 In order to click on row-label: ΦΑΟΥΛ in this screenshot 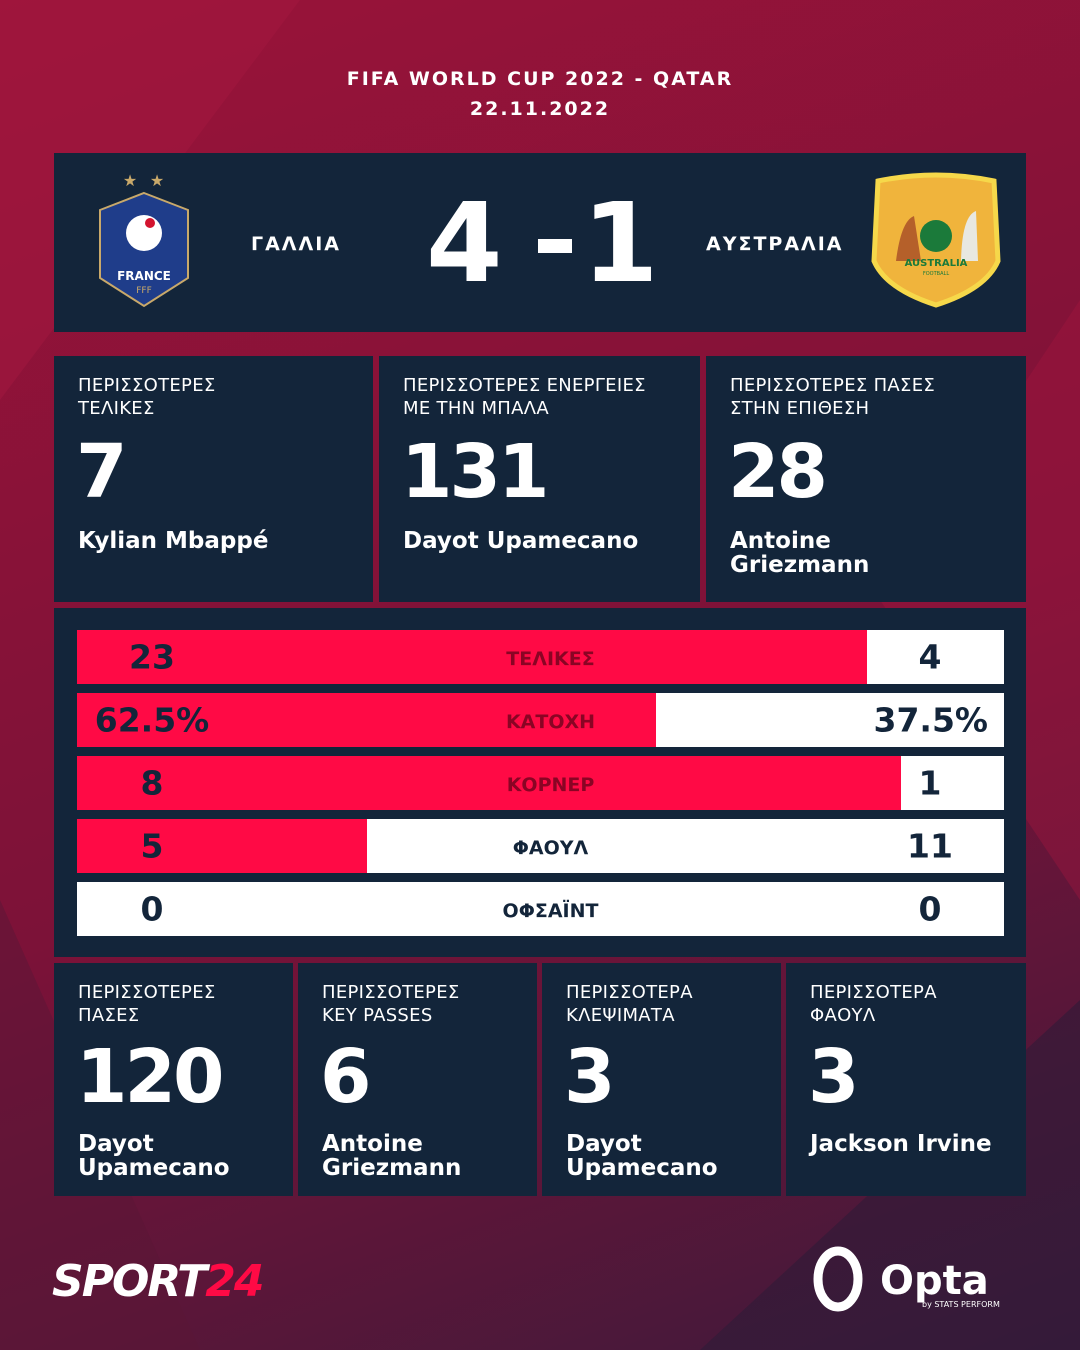, I will do `click(550, 848)`.